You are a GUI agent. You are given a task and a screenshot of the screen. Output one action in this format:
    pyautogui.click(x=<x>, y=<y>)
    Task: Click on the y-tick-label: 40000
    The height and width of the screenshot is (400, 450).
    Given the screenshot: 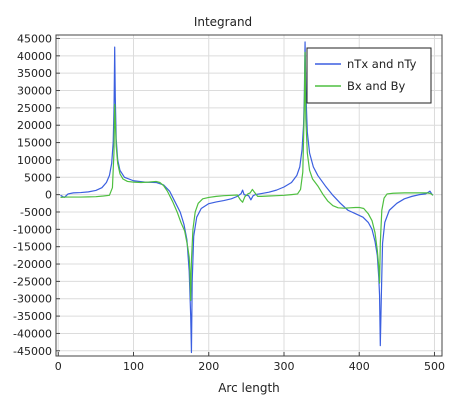 What is the action you would take?
    pyautogui.click(x=34, y=56)
    